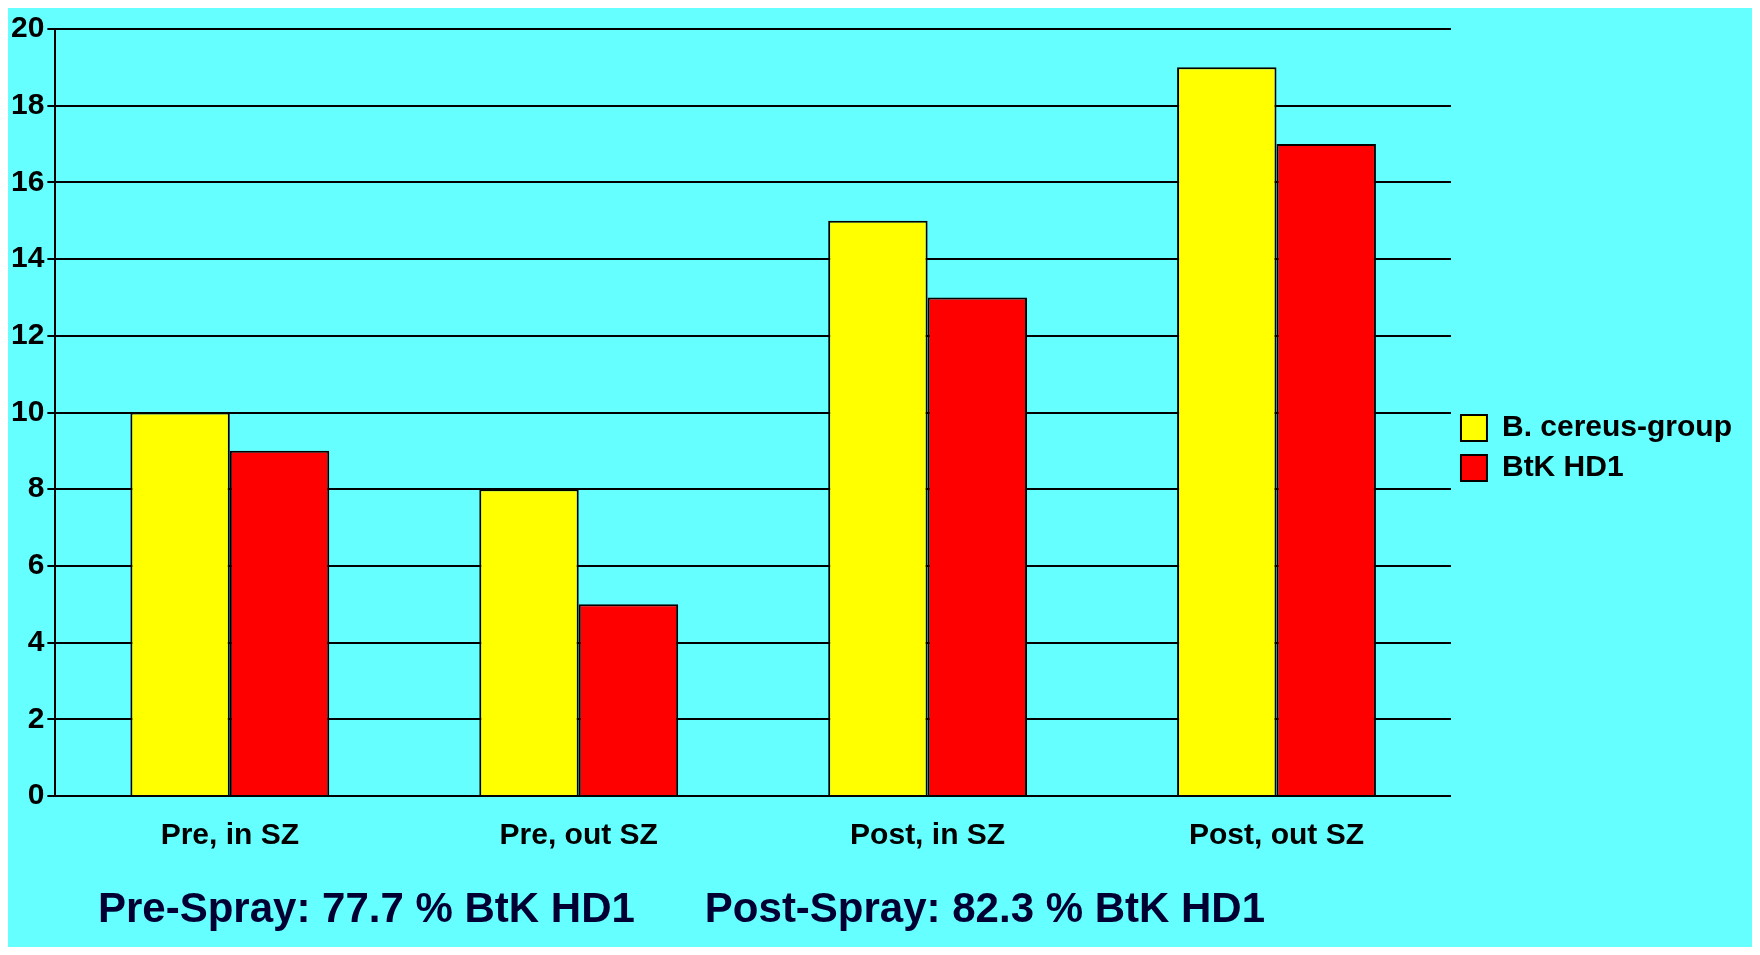 The width and height of the screenshot is (1760, 955). I want to click on x-tick-label: Post, in SZ, so click(928, 834).